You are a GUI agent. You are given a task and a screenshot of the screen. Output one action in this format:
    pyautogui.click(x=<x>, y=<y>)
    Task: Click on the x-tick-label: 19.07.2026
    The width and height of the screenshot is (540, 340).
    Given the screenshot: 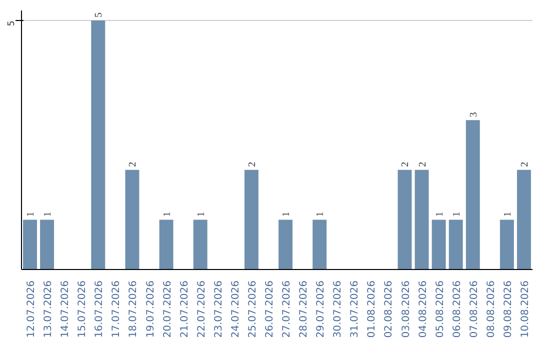 What is the action you would take?
    pyautogui.click(x=150, y=309)
    